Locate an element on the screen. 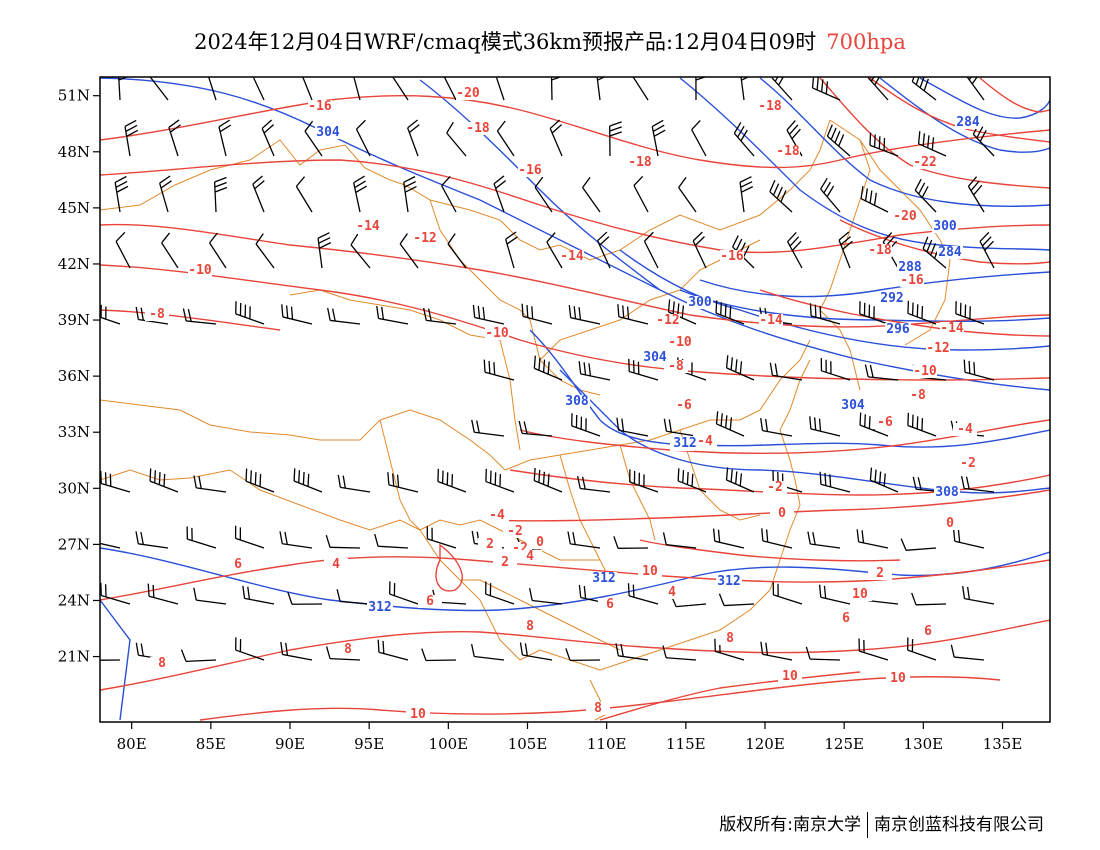 This screenshot has width=1100, height=850. lon-label: 95E is located at coordinates (369, 744).